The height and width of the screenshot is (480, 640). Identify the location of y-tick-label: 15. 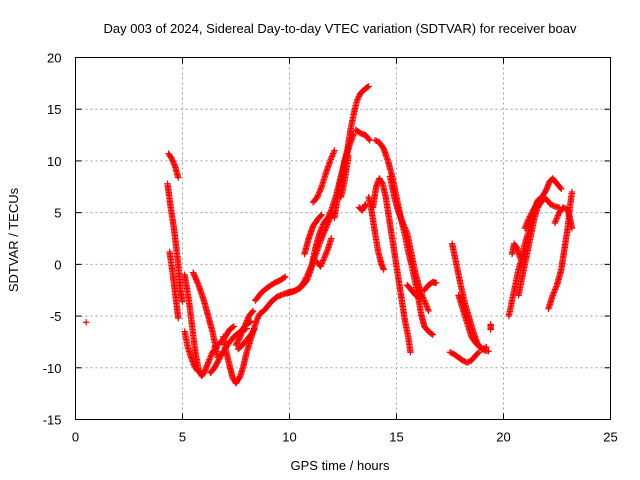
(54, 109).